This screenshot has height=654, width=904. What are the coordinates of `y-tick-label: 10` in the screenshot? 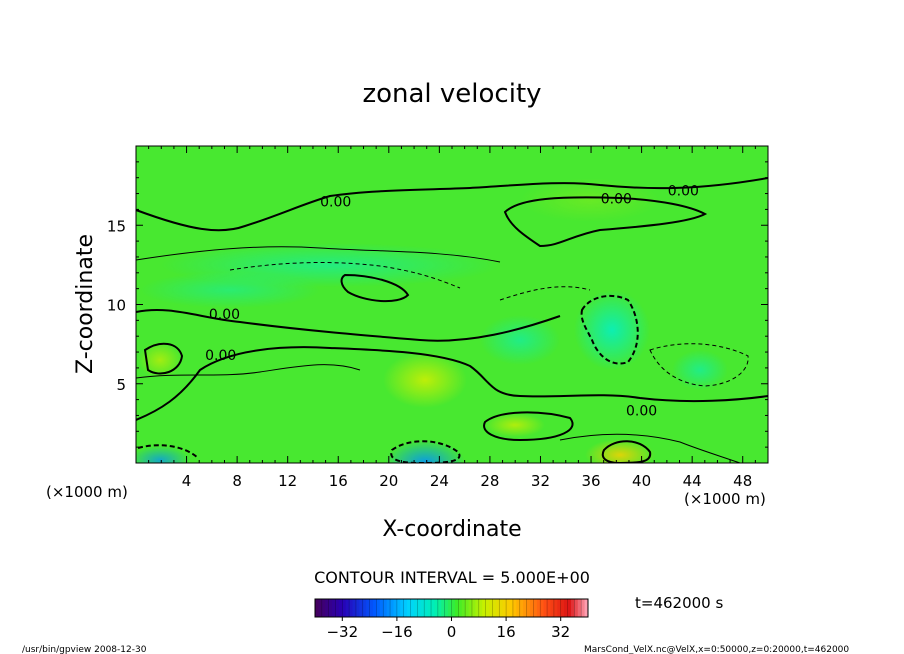 It's located at (116, 306).